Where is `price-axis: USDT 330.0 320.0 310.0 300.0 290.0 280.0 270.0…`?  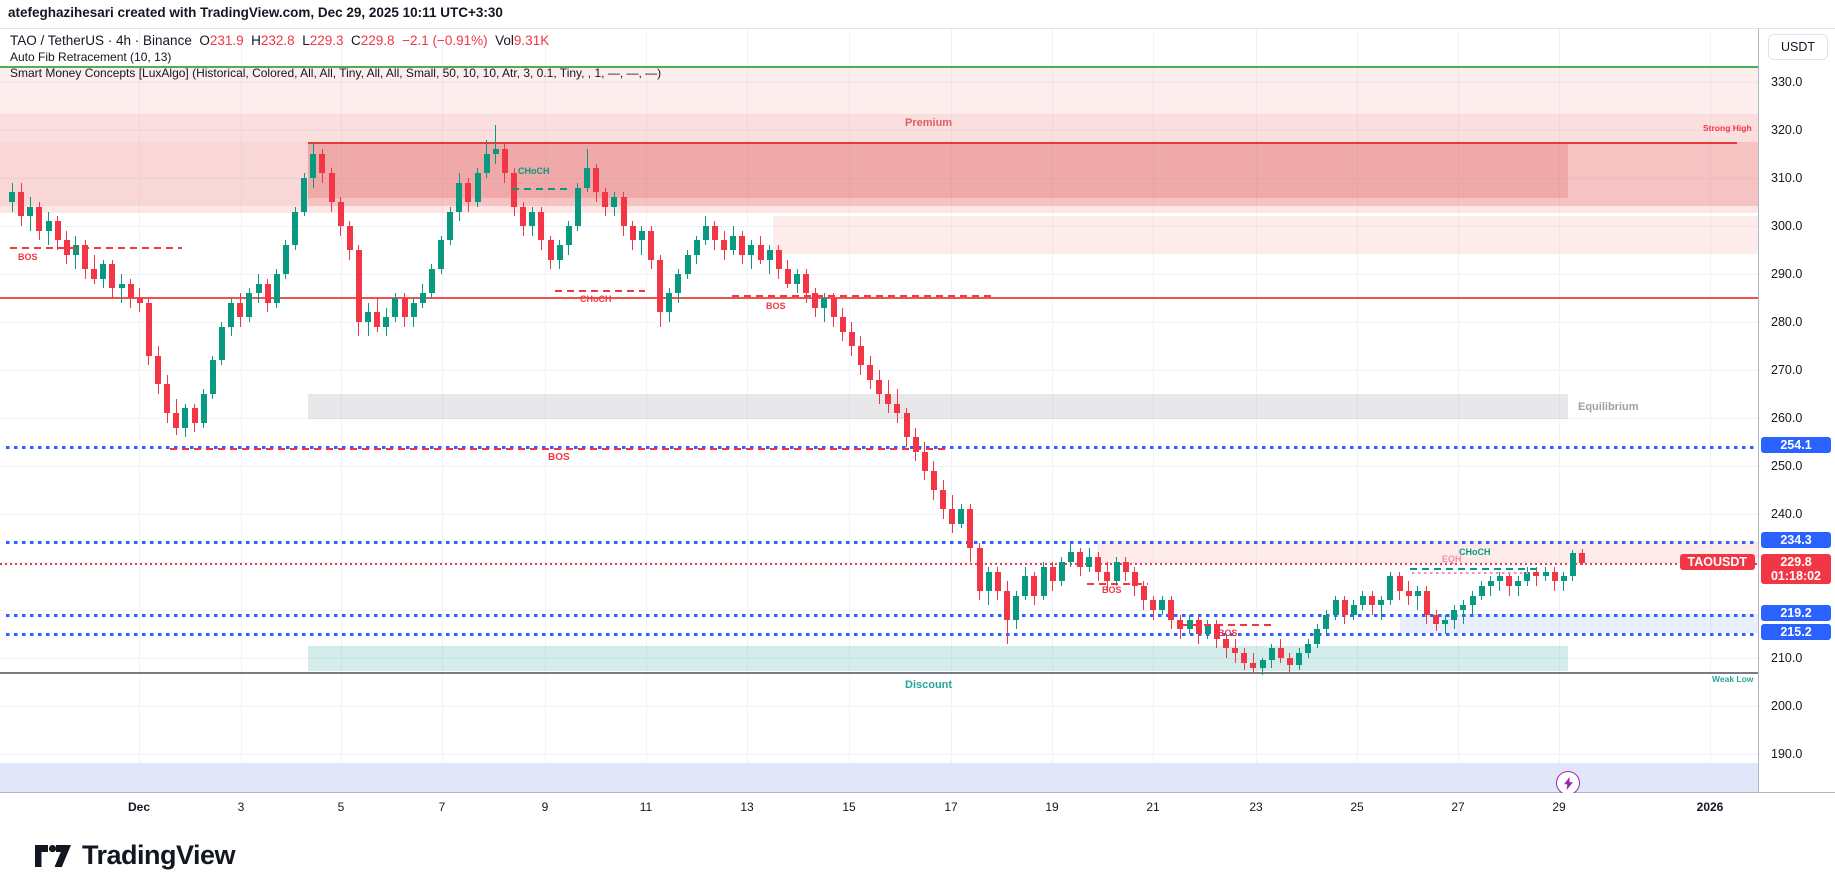 price-axis: USDT 330.0 320.0 310.0 300.0 290.0 280.0 270.0… is located at coordinates (1796, 410).